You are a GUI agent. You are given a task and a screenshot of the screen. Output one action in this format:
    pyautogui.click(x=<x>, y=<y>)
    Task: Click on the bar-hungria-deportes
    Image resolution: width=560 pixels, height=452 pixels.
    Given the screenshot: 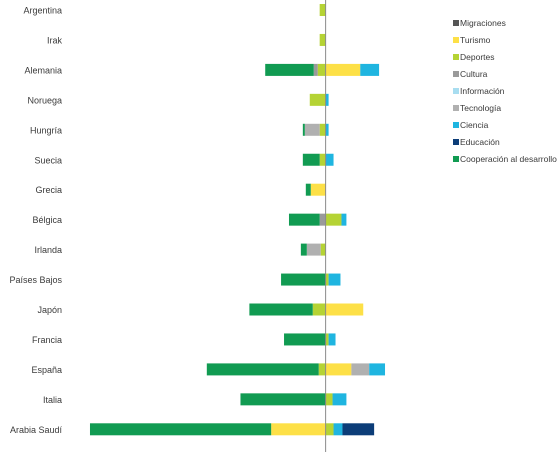 What is the action you would take?
    pyautogui.click(x=322, y=129)
    